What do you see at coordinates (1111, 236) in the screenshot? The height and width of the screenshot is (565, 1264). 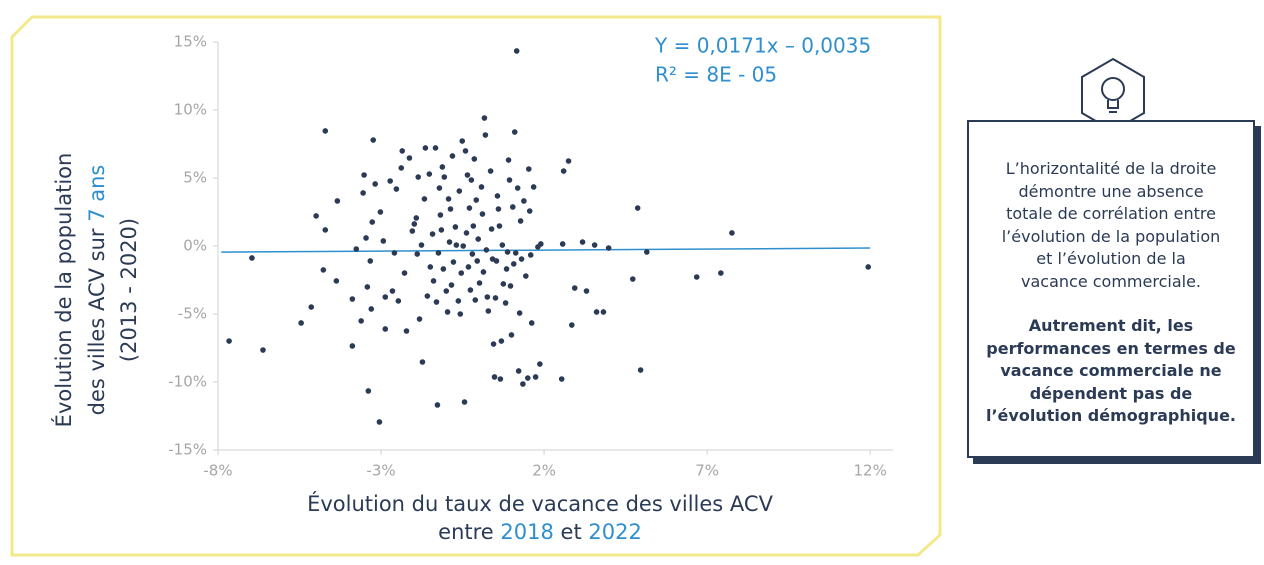 I see `note-line: l’évolution de la population` at bounding box center [1111, 236].